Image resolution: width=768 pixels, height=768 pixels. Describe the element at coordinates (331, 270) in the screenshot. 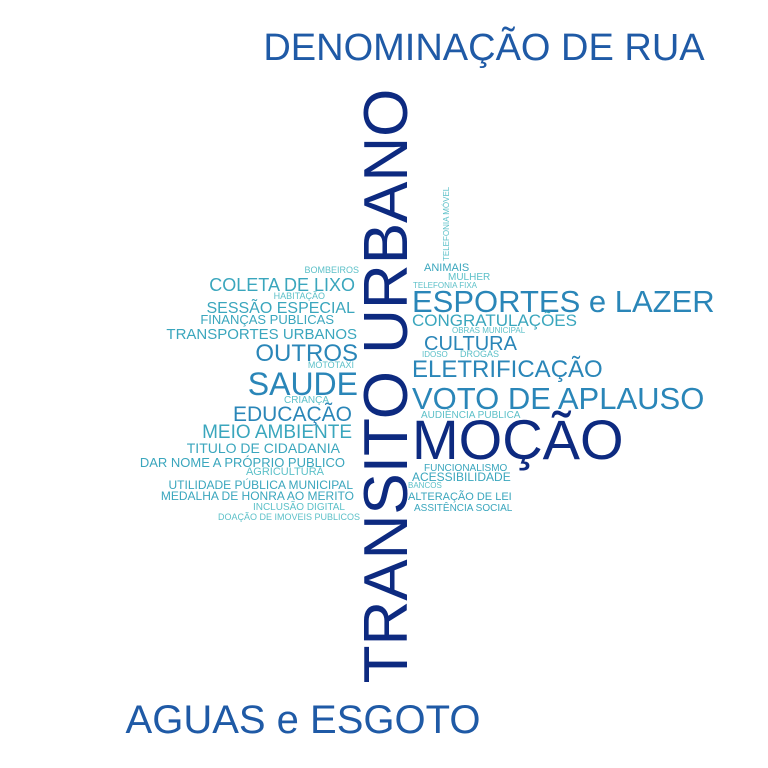

I see `word-bombeiros: BOMBEIROS` at that location.